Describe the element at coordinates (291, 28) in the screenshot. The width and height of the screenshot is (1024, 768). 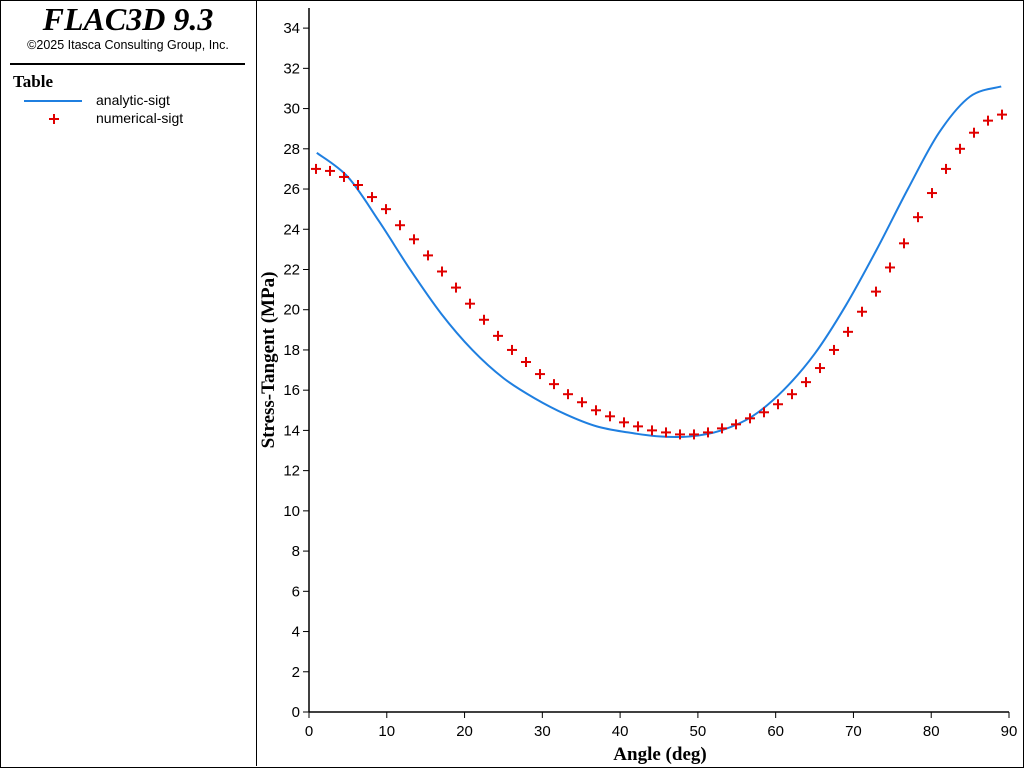
I see `y-tick-label: 34` at that location.